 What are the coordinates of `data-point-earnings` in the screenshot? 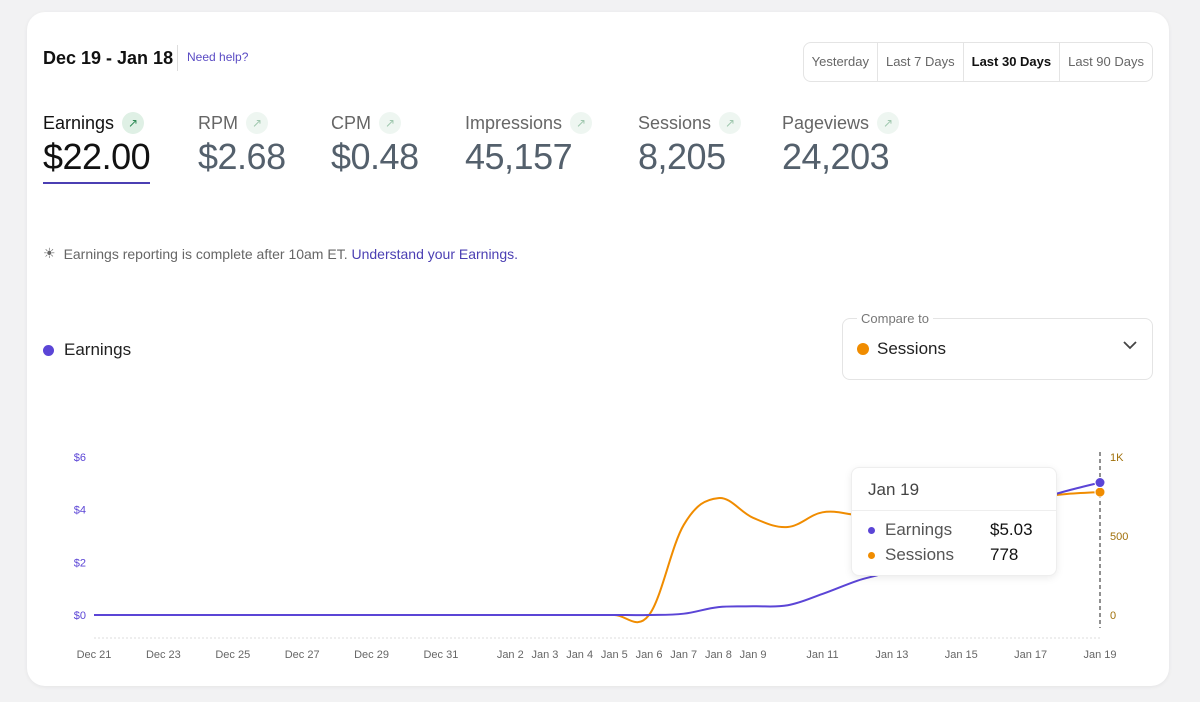 It's located at (1100, 483).